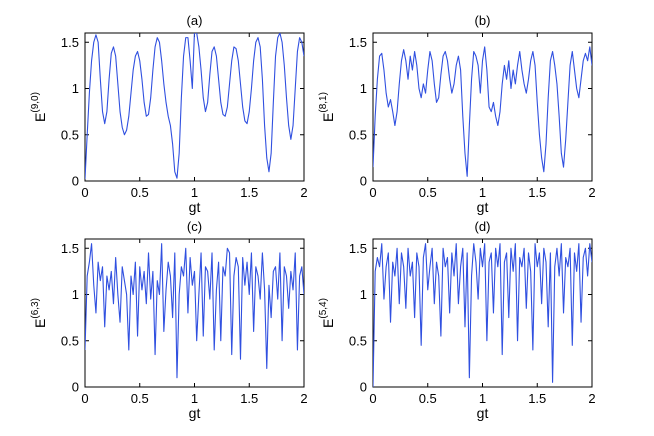 This screenshot has height=436, width=654. Describe the element at coordinates (323, 102) in the screenshot. I see `y-axis-label-sup: (8,1)` at that location.